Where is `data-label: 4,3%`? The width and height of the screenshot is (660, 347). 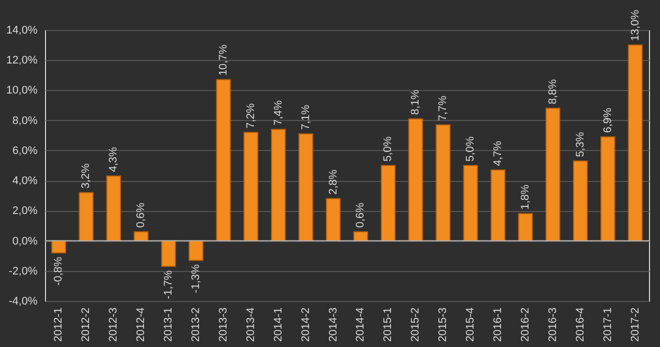
data-label: 4,3% is located at coordinates (114, 159).